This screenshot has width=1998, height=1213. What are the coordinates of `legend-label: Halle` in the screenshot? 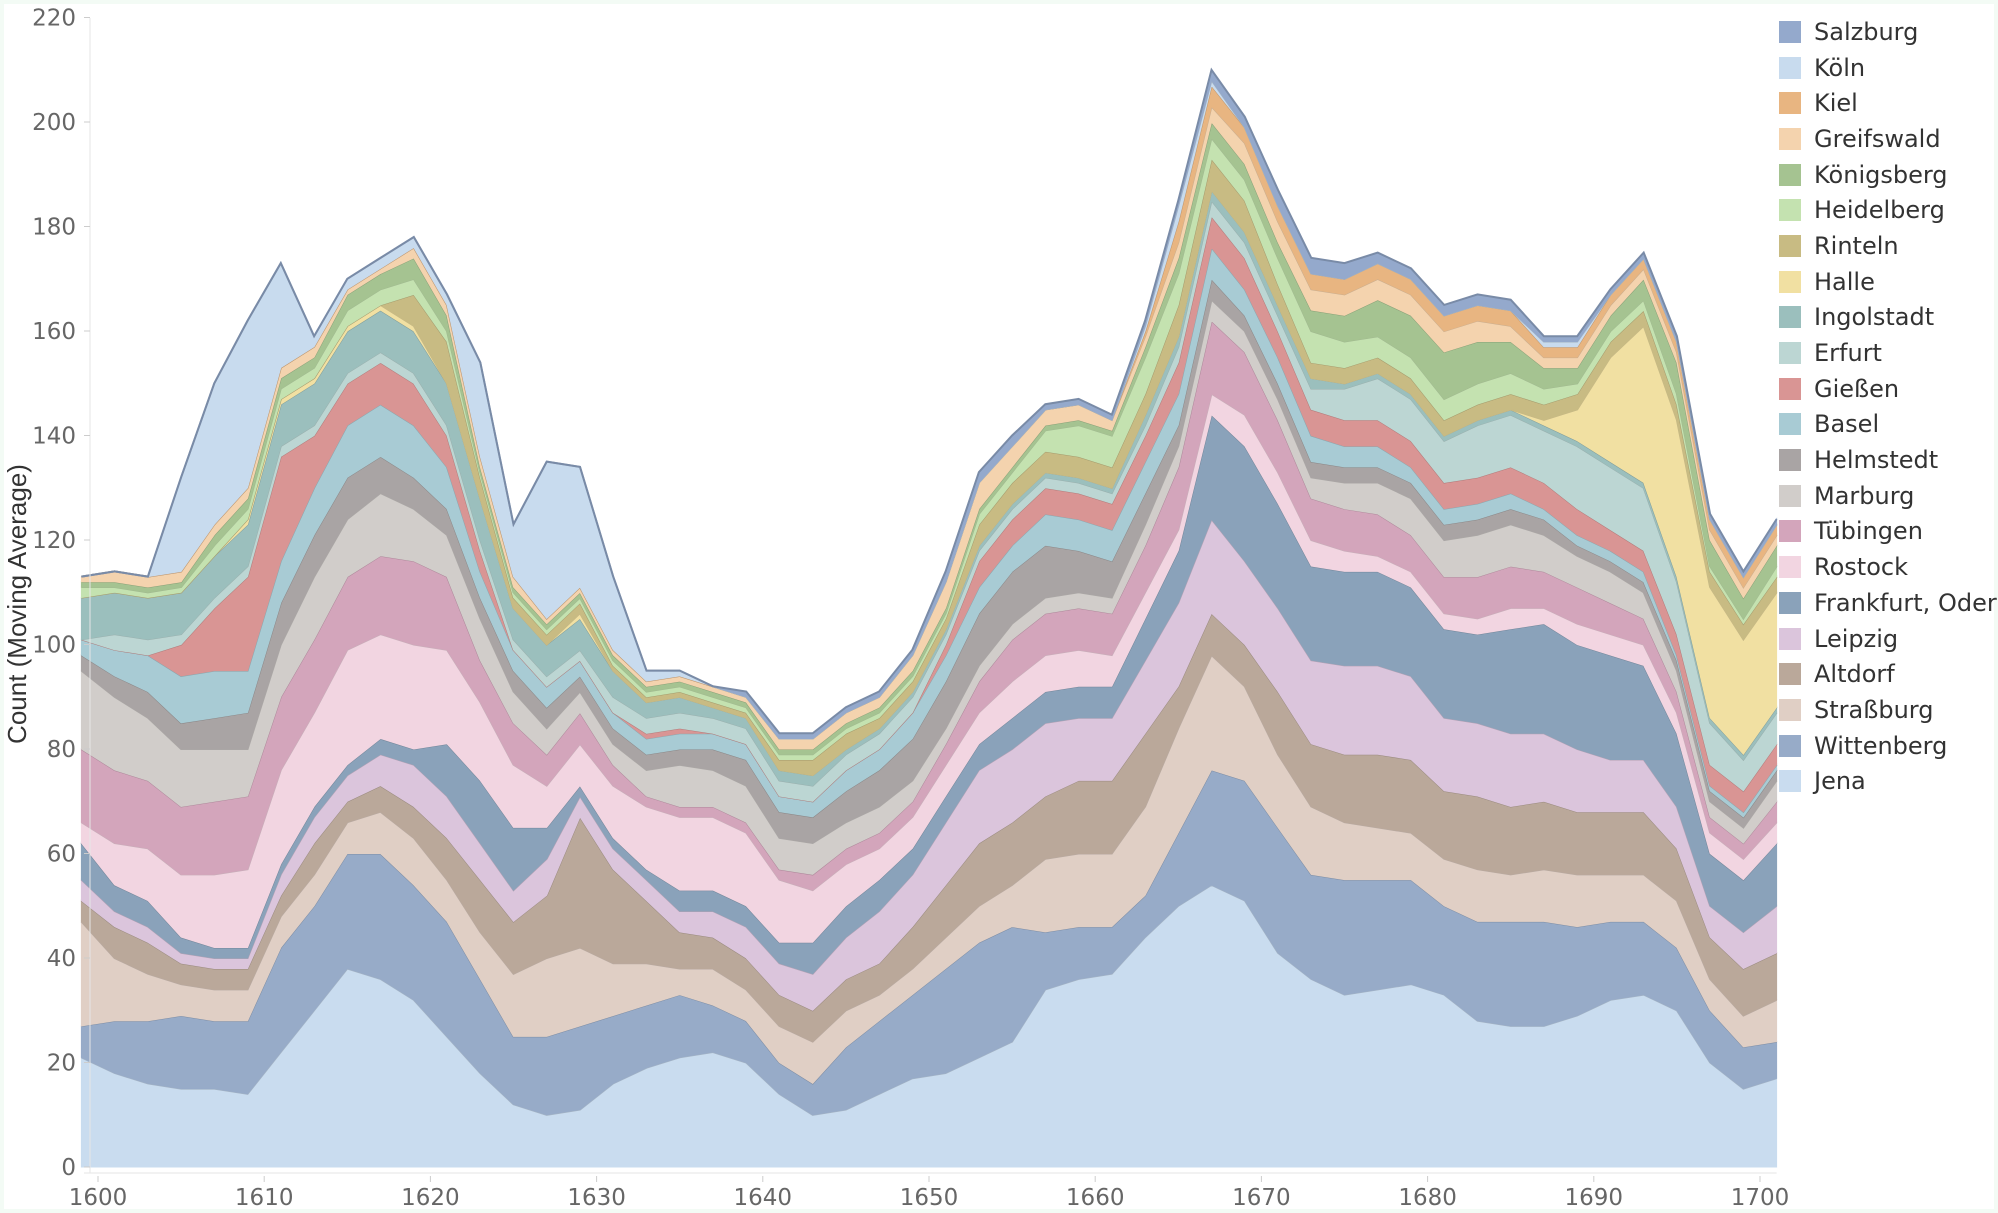 It's located at (1844, 281).